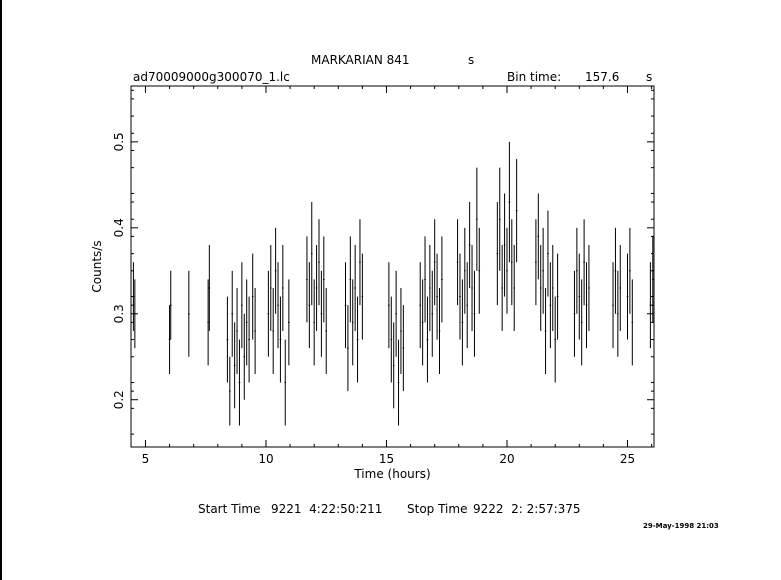  I want to click on bin-time-unit: s, so click(649, 77).